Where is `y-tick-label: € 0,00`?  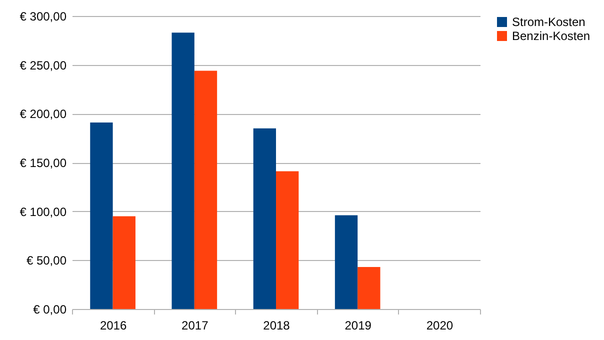
y-tick-label: € 0,00 is located at coordinates (50, 309).